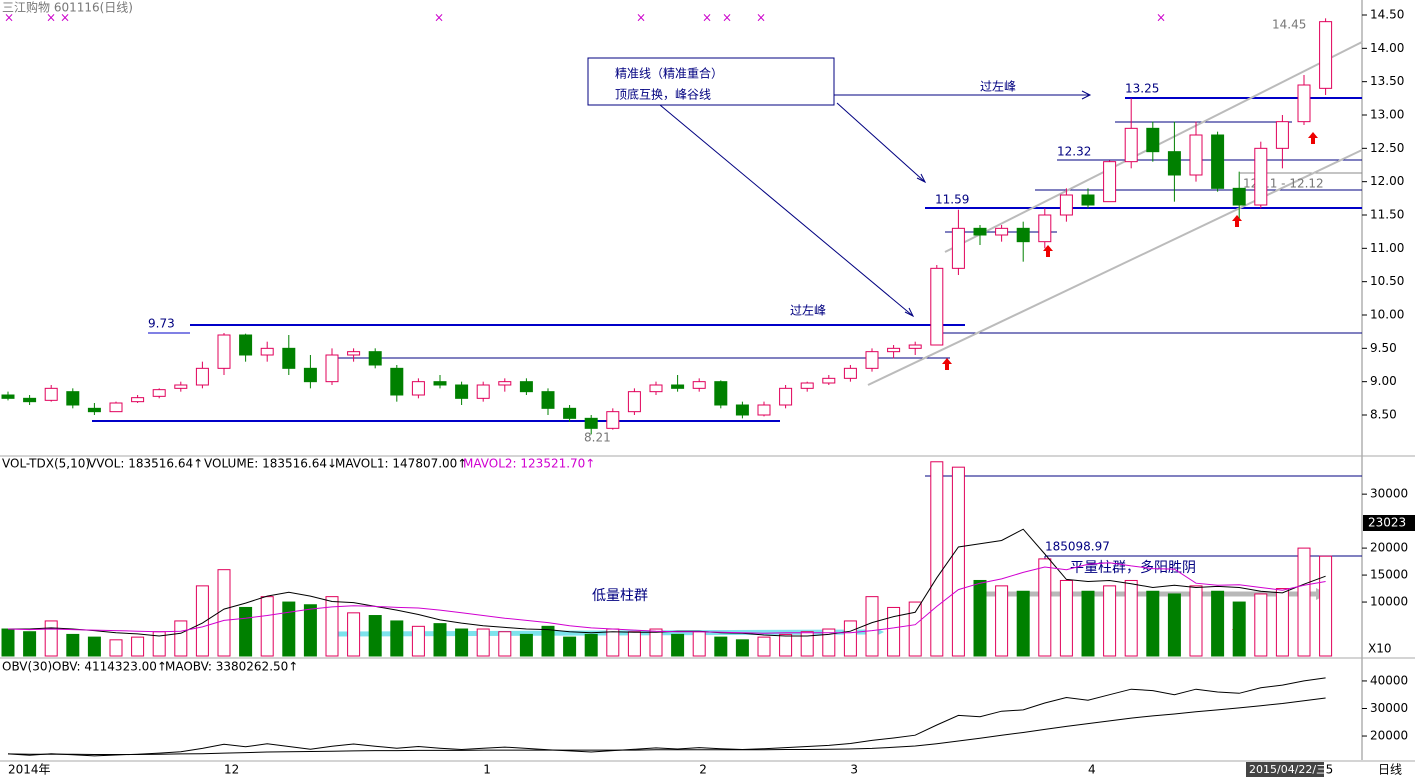 The image size is (1415, 777). What do you see at coordinates (808, 310) in the screenshot?
I see `annotation: 过左峰` at bounding box center [808, 310].